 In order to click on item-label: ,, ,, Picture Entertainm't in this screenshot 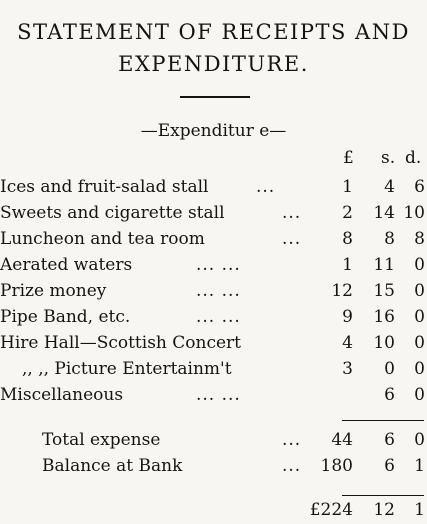, I will do `click(127, 369)`.